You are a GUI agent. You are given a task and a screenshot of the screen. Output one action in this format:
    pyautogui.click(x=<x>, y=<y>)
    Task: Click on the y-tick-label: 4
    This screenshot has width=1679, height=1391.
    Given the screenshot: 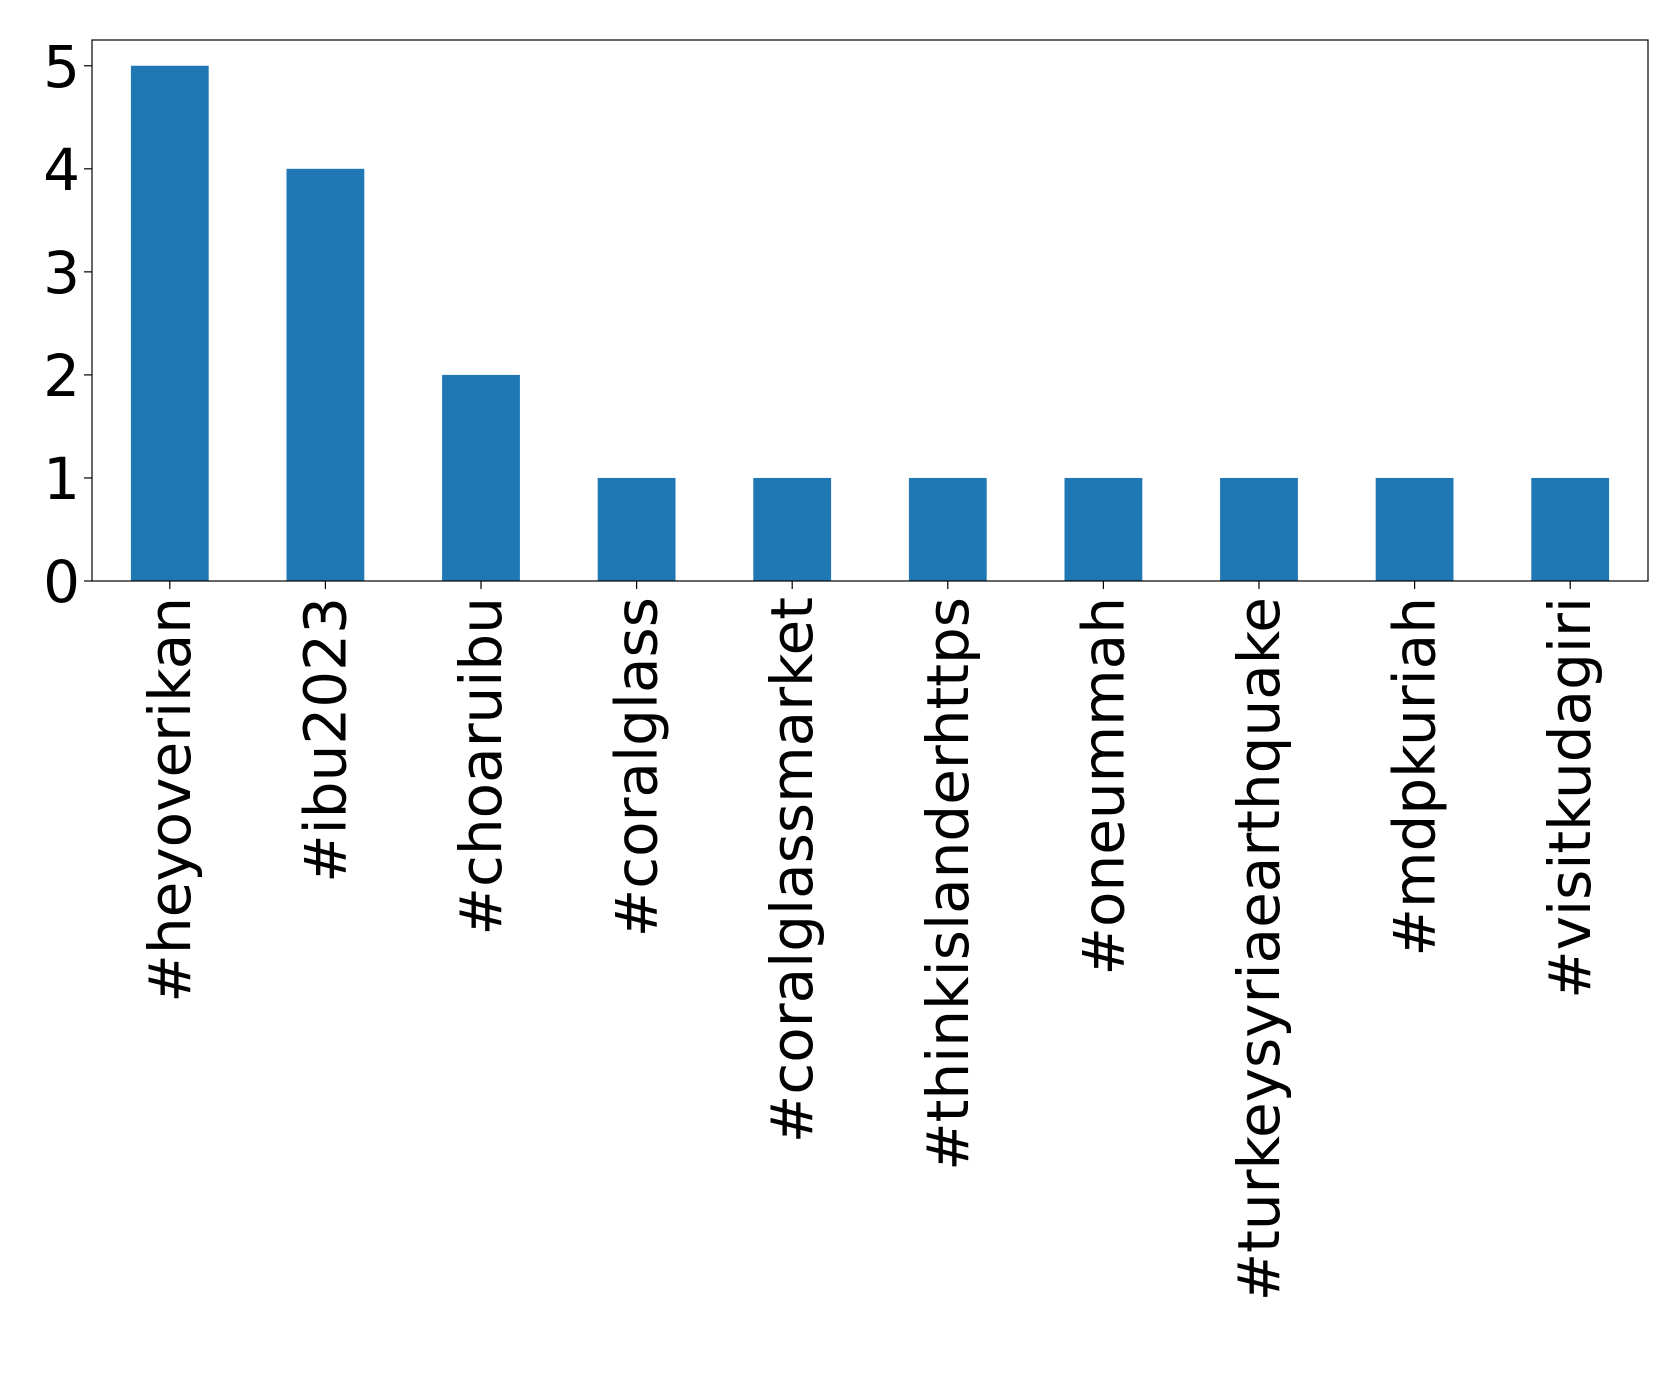 What is the action you would take?
    pyautogui.click(x=61, y=170)
    